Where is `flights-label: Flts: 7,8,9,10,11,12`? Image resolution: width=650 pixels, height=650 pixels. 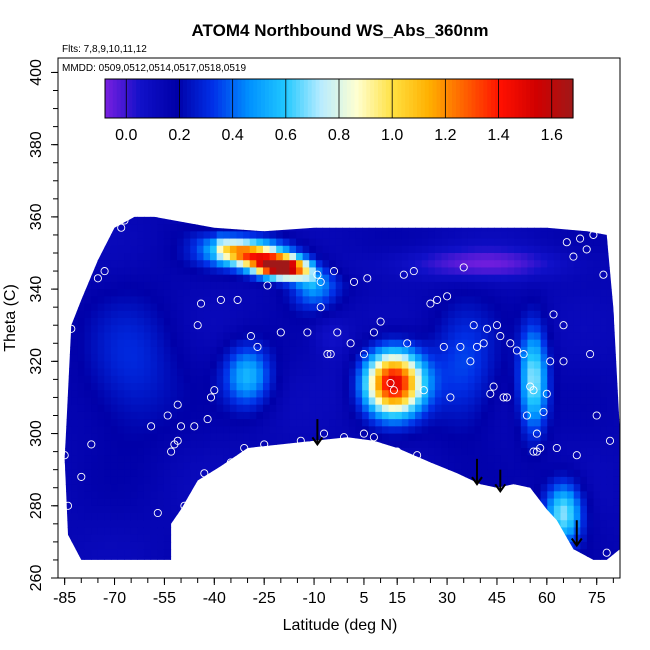
flights-label: Flts: 7,8,9,10,11,12 is located at coordinates (104, 49).